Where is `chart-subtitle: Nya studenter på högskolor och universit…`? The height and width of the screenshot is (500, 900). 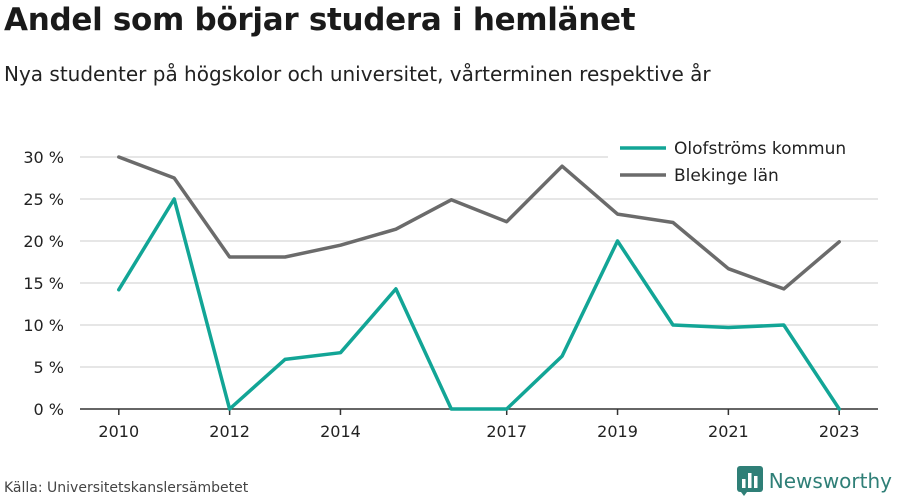
chart-subtitle: Nya studenter på högskolor och universit… is located at coordinates (357, 74).